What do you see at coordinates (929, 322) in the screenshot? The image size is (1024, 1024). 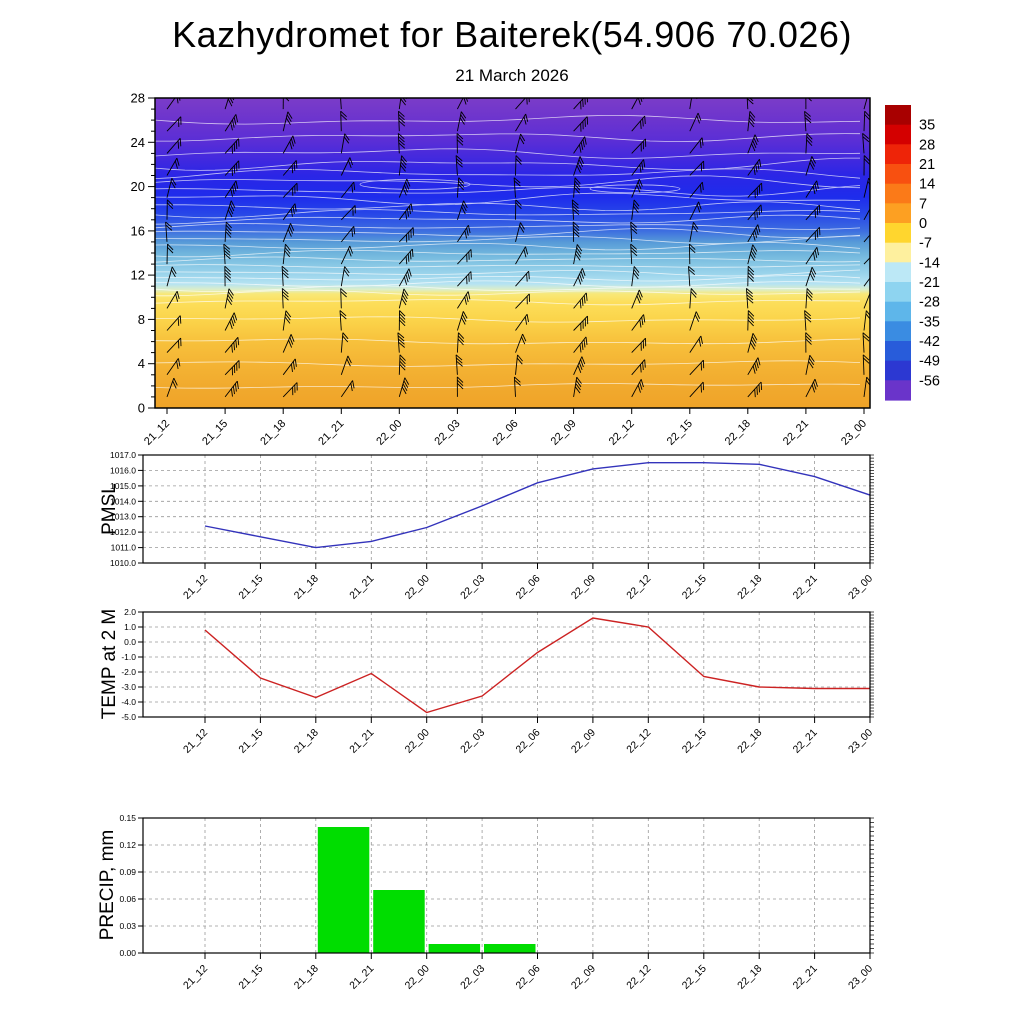 I see `svg-text: -35` at bounding box center [929, 322].